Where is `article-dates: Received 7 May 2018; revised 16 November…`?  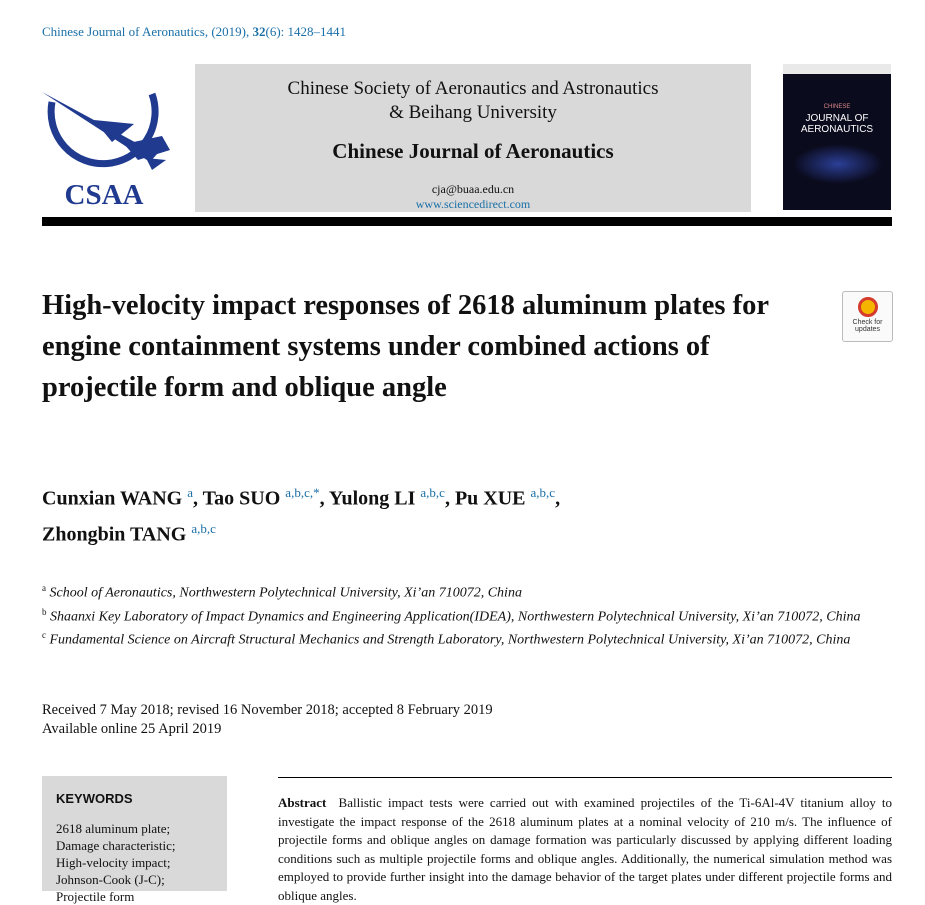
article-dates: Received 7 May 2018; revised 16 November… is located at coordinates (267, 719).